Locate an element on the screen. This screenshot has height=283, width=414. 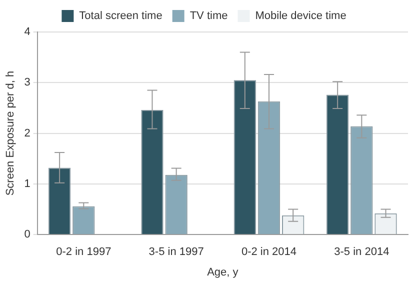
x-tick-label: 0-2 in 2014 is located at coordinates (269, 252).